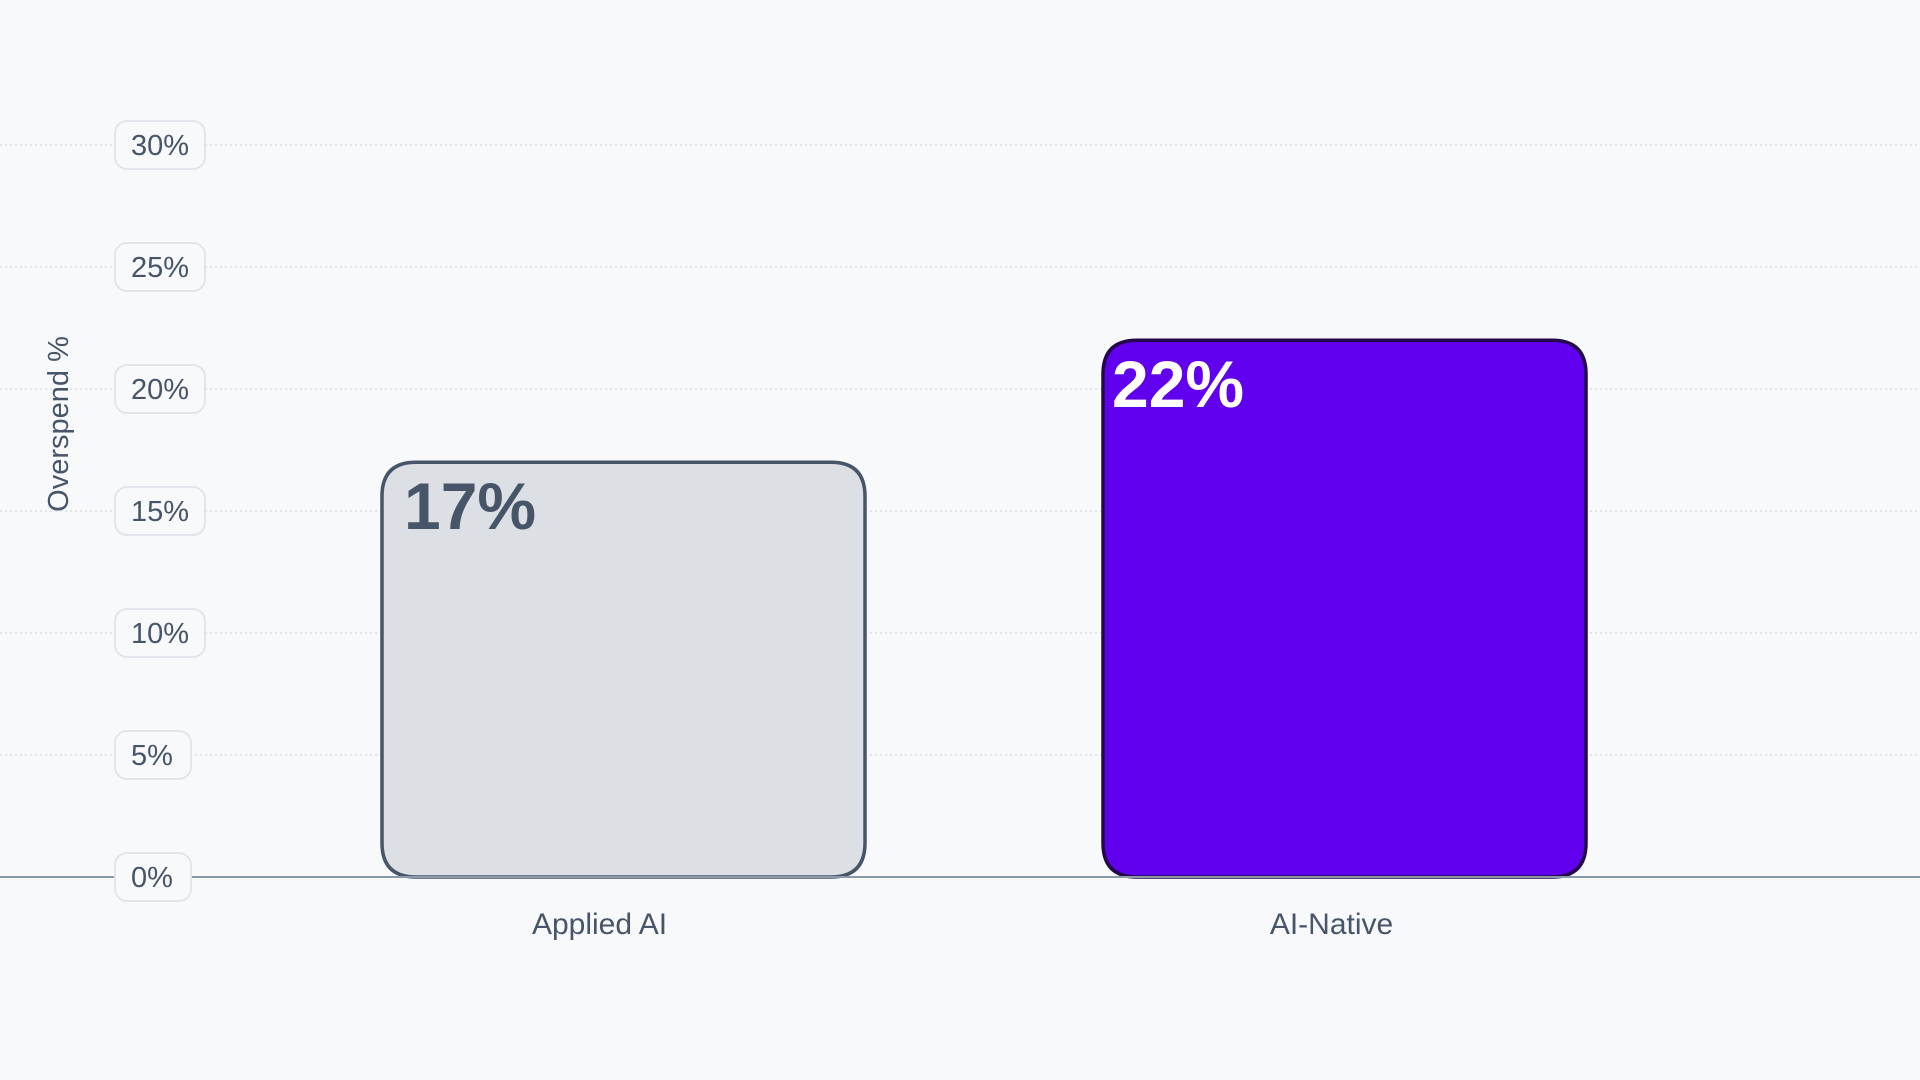 This screenshot has height=1080, width=1920. I want to click on y-tick-label: 20%, so click(160, 390).